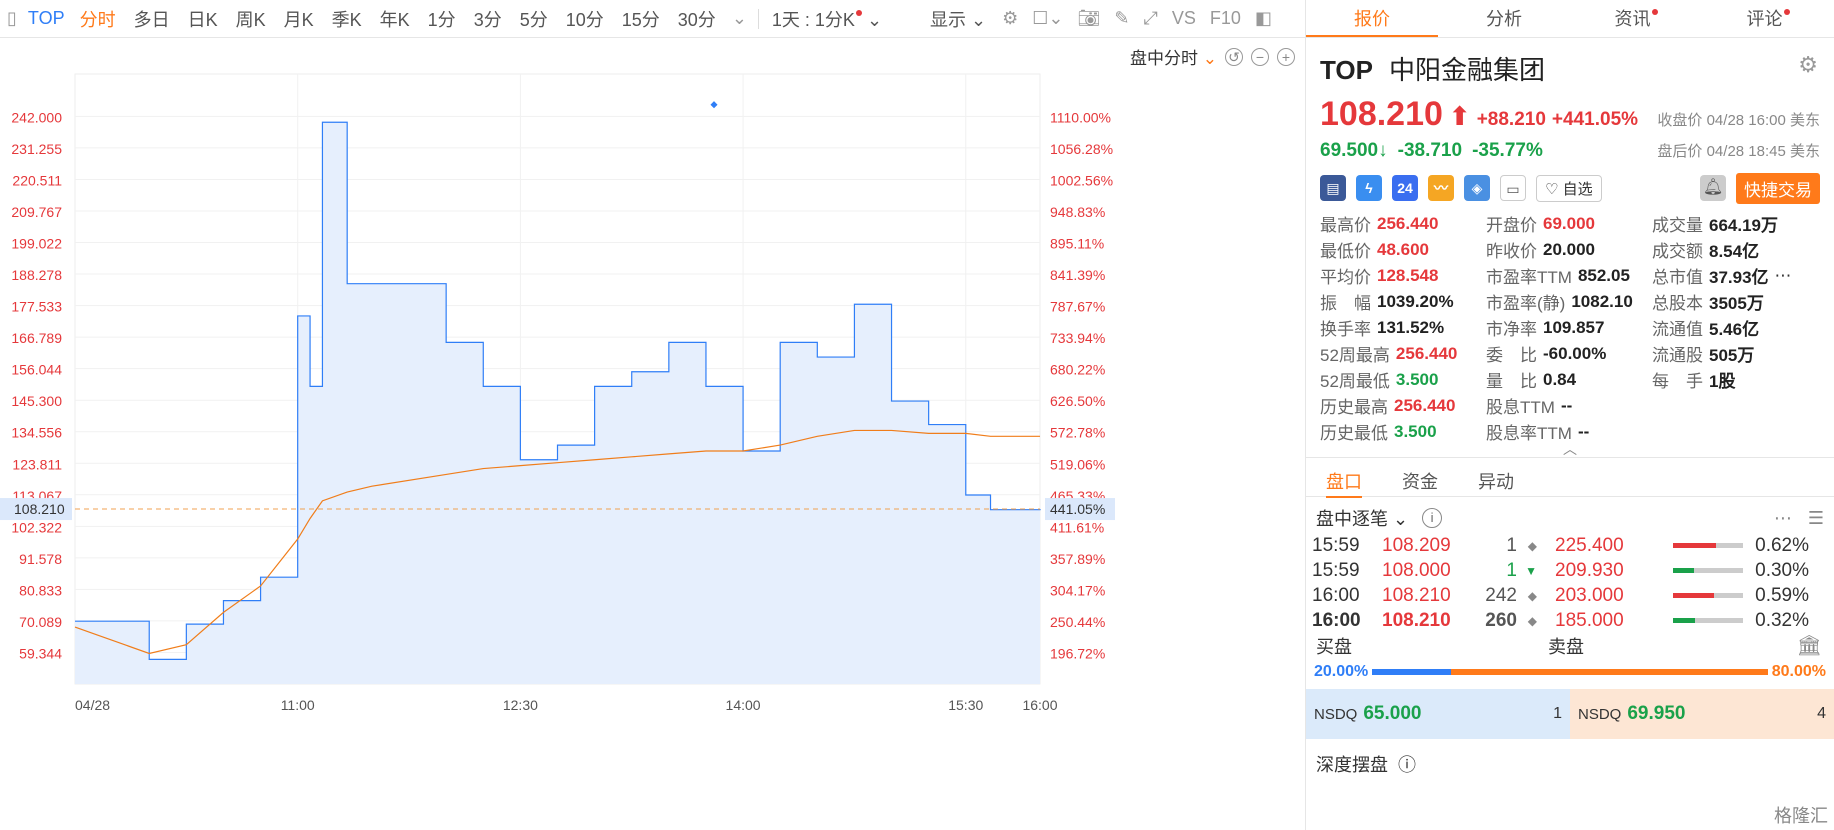  What do you see at coordinates (37, 464) in the screenshot?
I see `y-left-tick-label: 123.811` at bounding box center [37, 464].